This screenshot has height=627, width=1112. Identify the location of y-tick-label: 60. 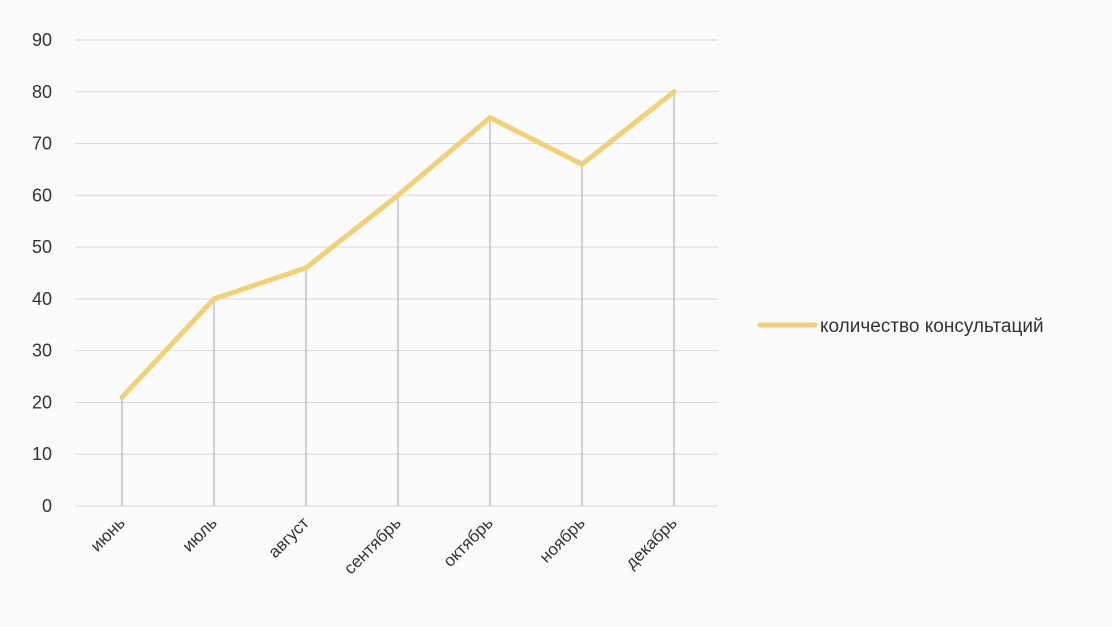
(42, 195).